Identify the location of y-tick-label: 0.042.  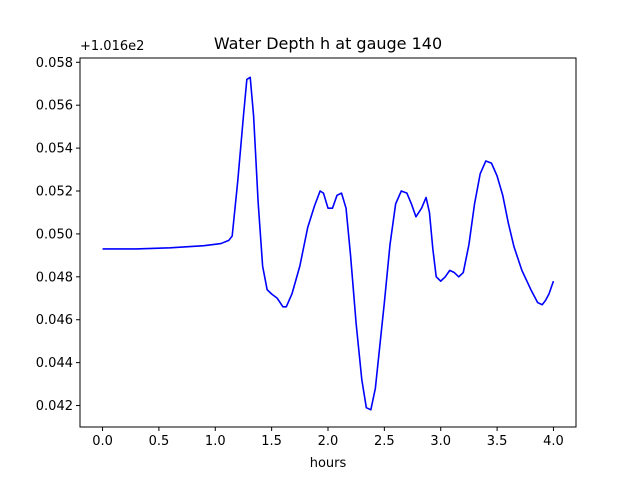
(54, 406).